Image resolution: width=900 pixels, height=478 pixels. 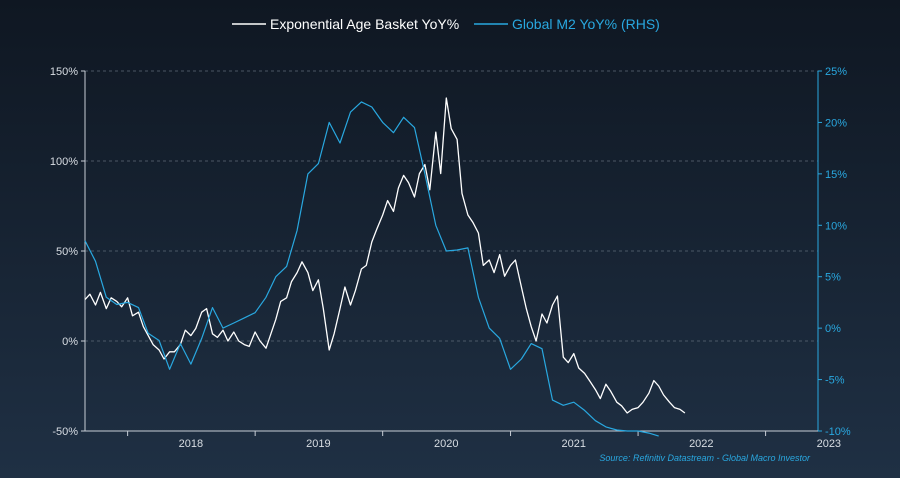 What do you see at coordinates (64, 72) in the screenshot?
I see `y-left-tick-label: 150%` at bounding box center [64, 72].